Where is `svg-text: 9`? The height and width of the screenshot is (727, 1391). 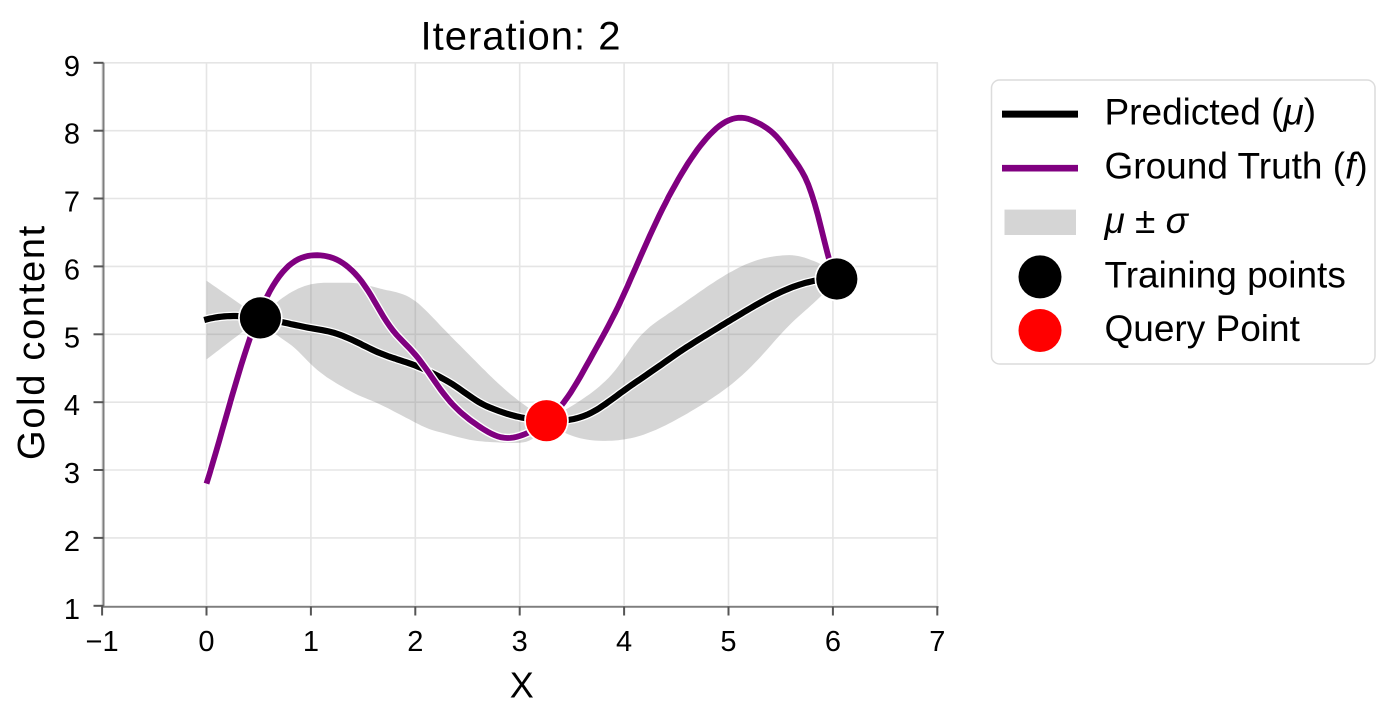 svg-text: 9 is located at coordinates (72, 67).